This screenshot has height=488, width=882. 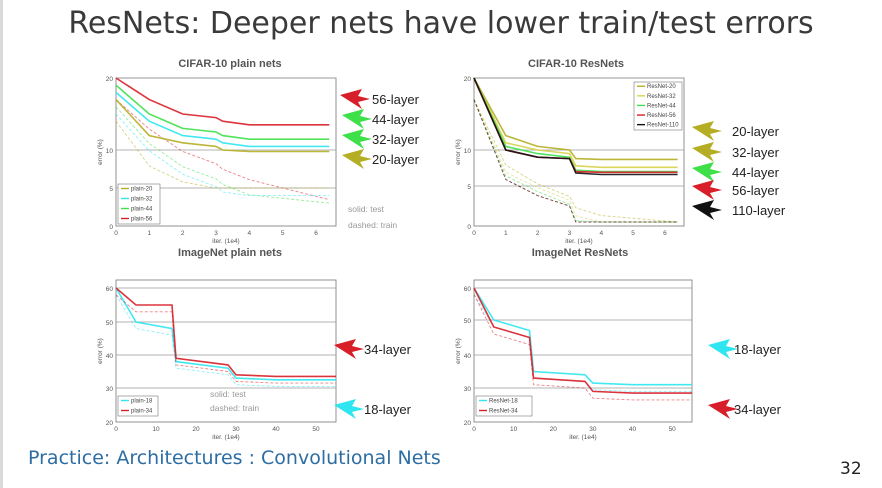 What do you see at coordinates (229, 64) in the screenshot?
I see `chart-title: CIFAR-10 plain nets` at bounding box center [229, 64].